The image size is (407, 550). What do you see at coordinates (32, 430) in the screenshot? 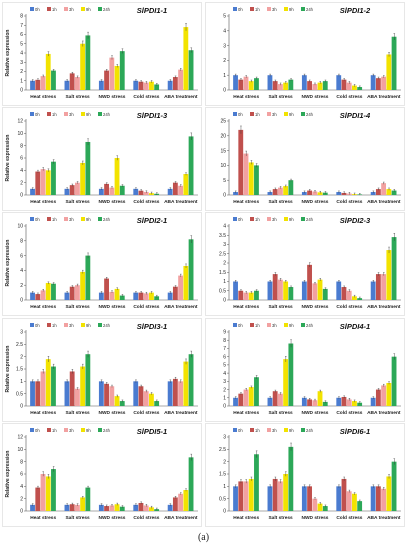
I see `legend-swatch-0h` at bounding box center [32, 430].